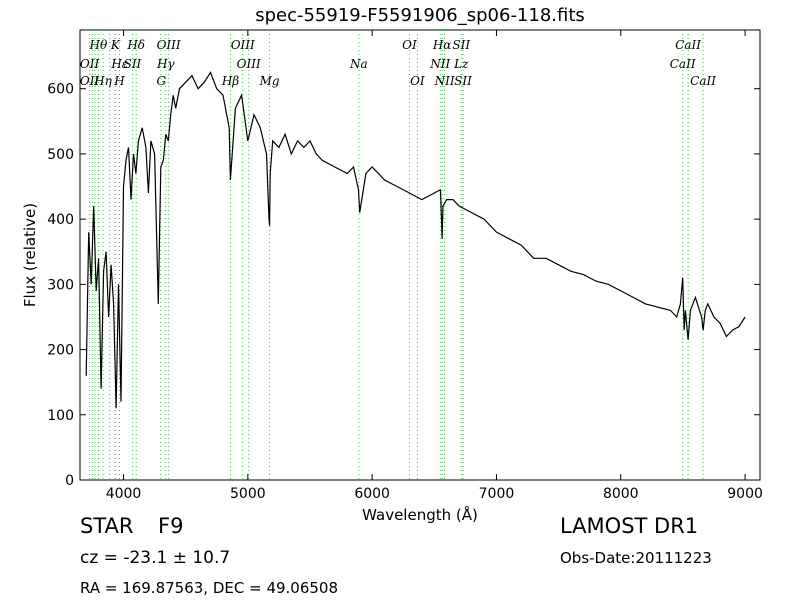  What do you see at coordinates (69, 481) in the screenshot?
I see `y-tick-label: 0` at bounding box center [69, 481].